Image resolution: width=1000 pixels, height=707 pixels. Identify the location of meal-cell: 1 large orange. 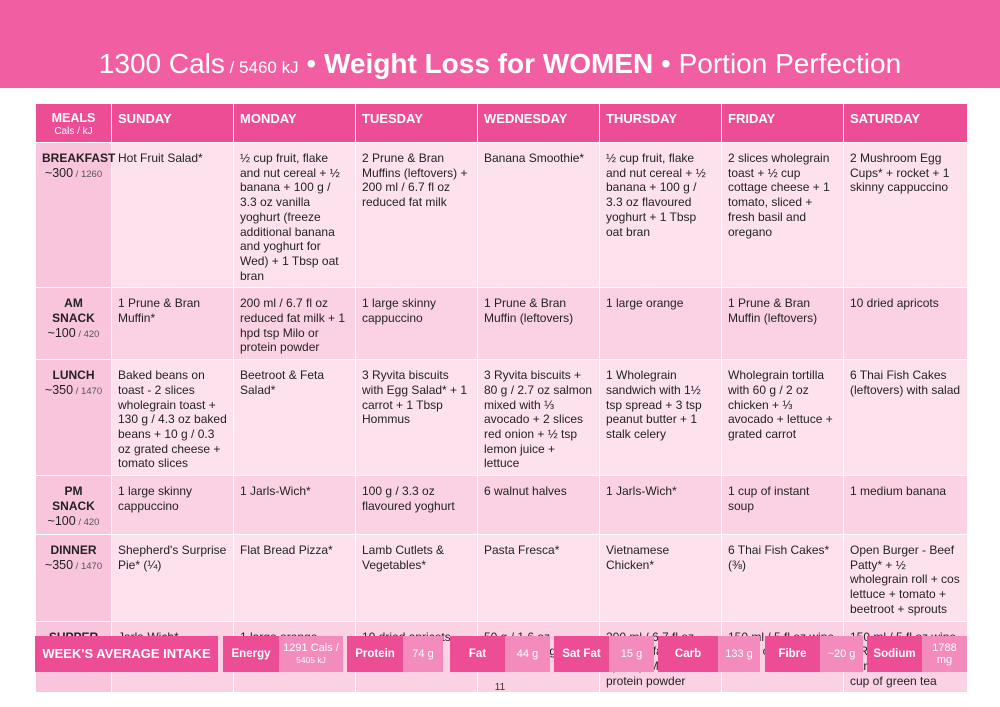
(660, 324).